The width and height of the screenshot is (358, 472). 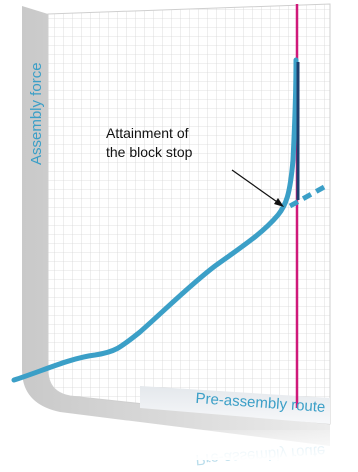 I want to click on reflection-fade, so click(x=240, y=445).